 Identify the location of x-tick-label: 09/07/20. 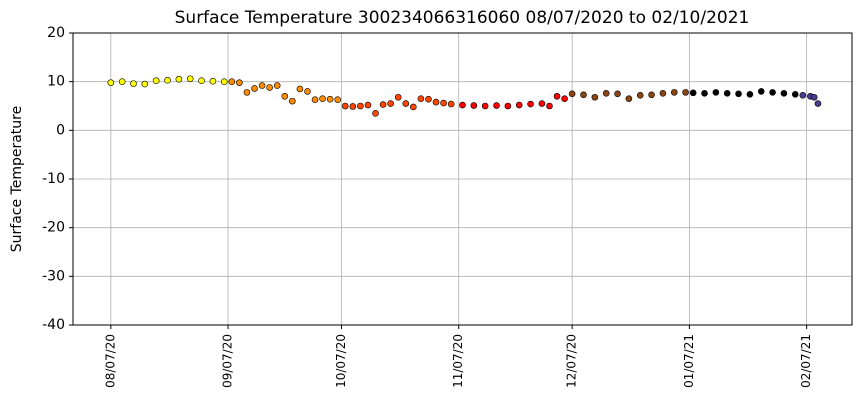
(228, 361).